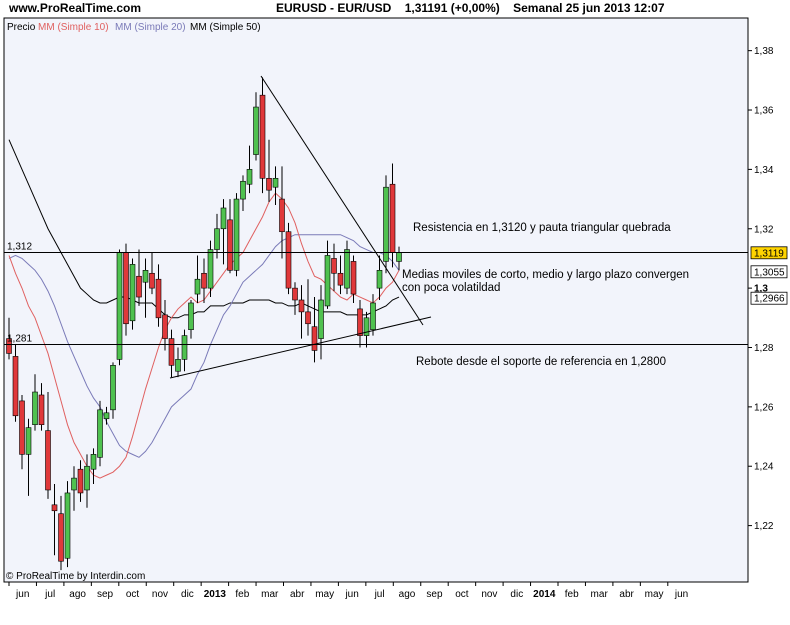 This screenshot has height=625, width=790. I want to click on y-tick-label: 1,36, so click(764, 111).